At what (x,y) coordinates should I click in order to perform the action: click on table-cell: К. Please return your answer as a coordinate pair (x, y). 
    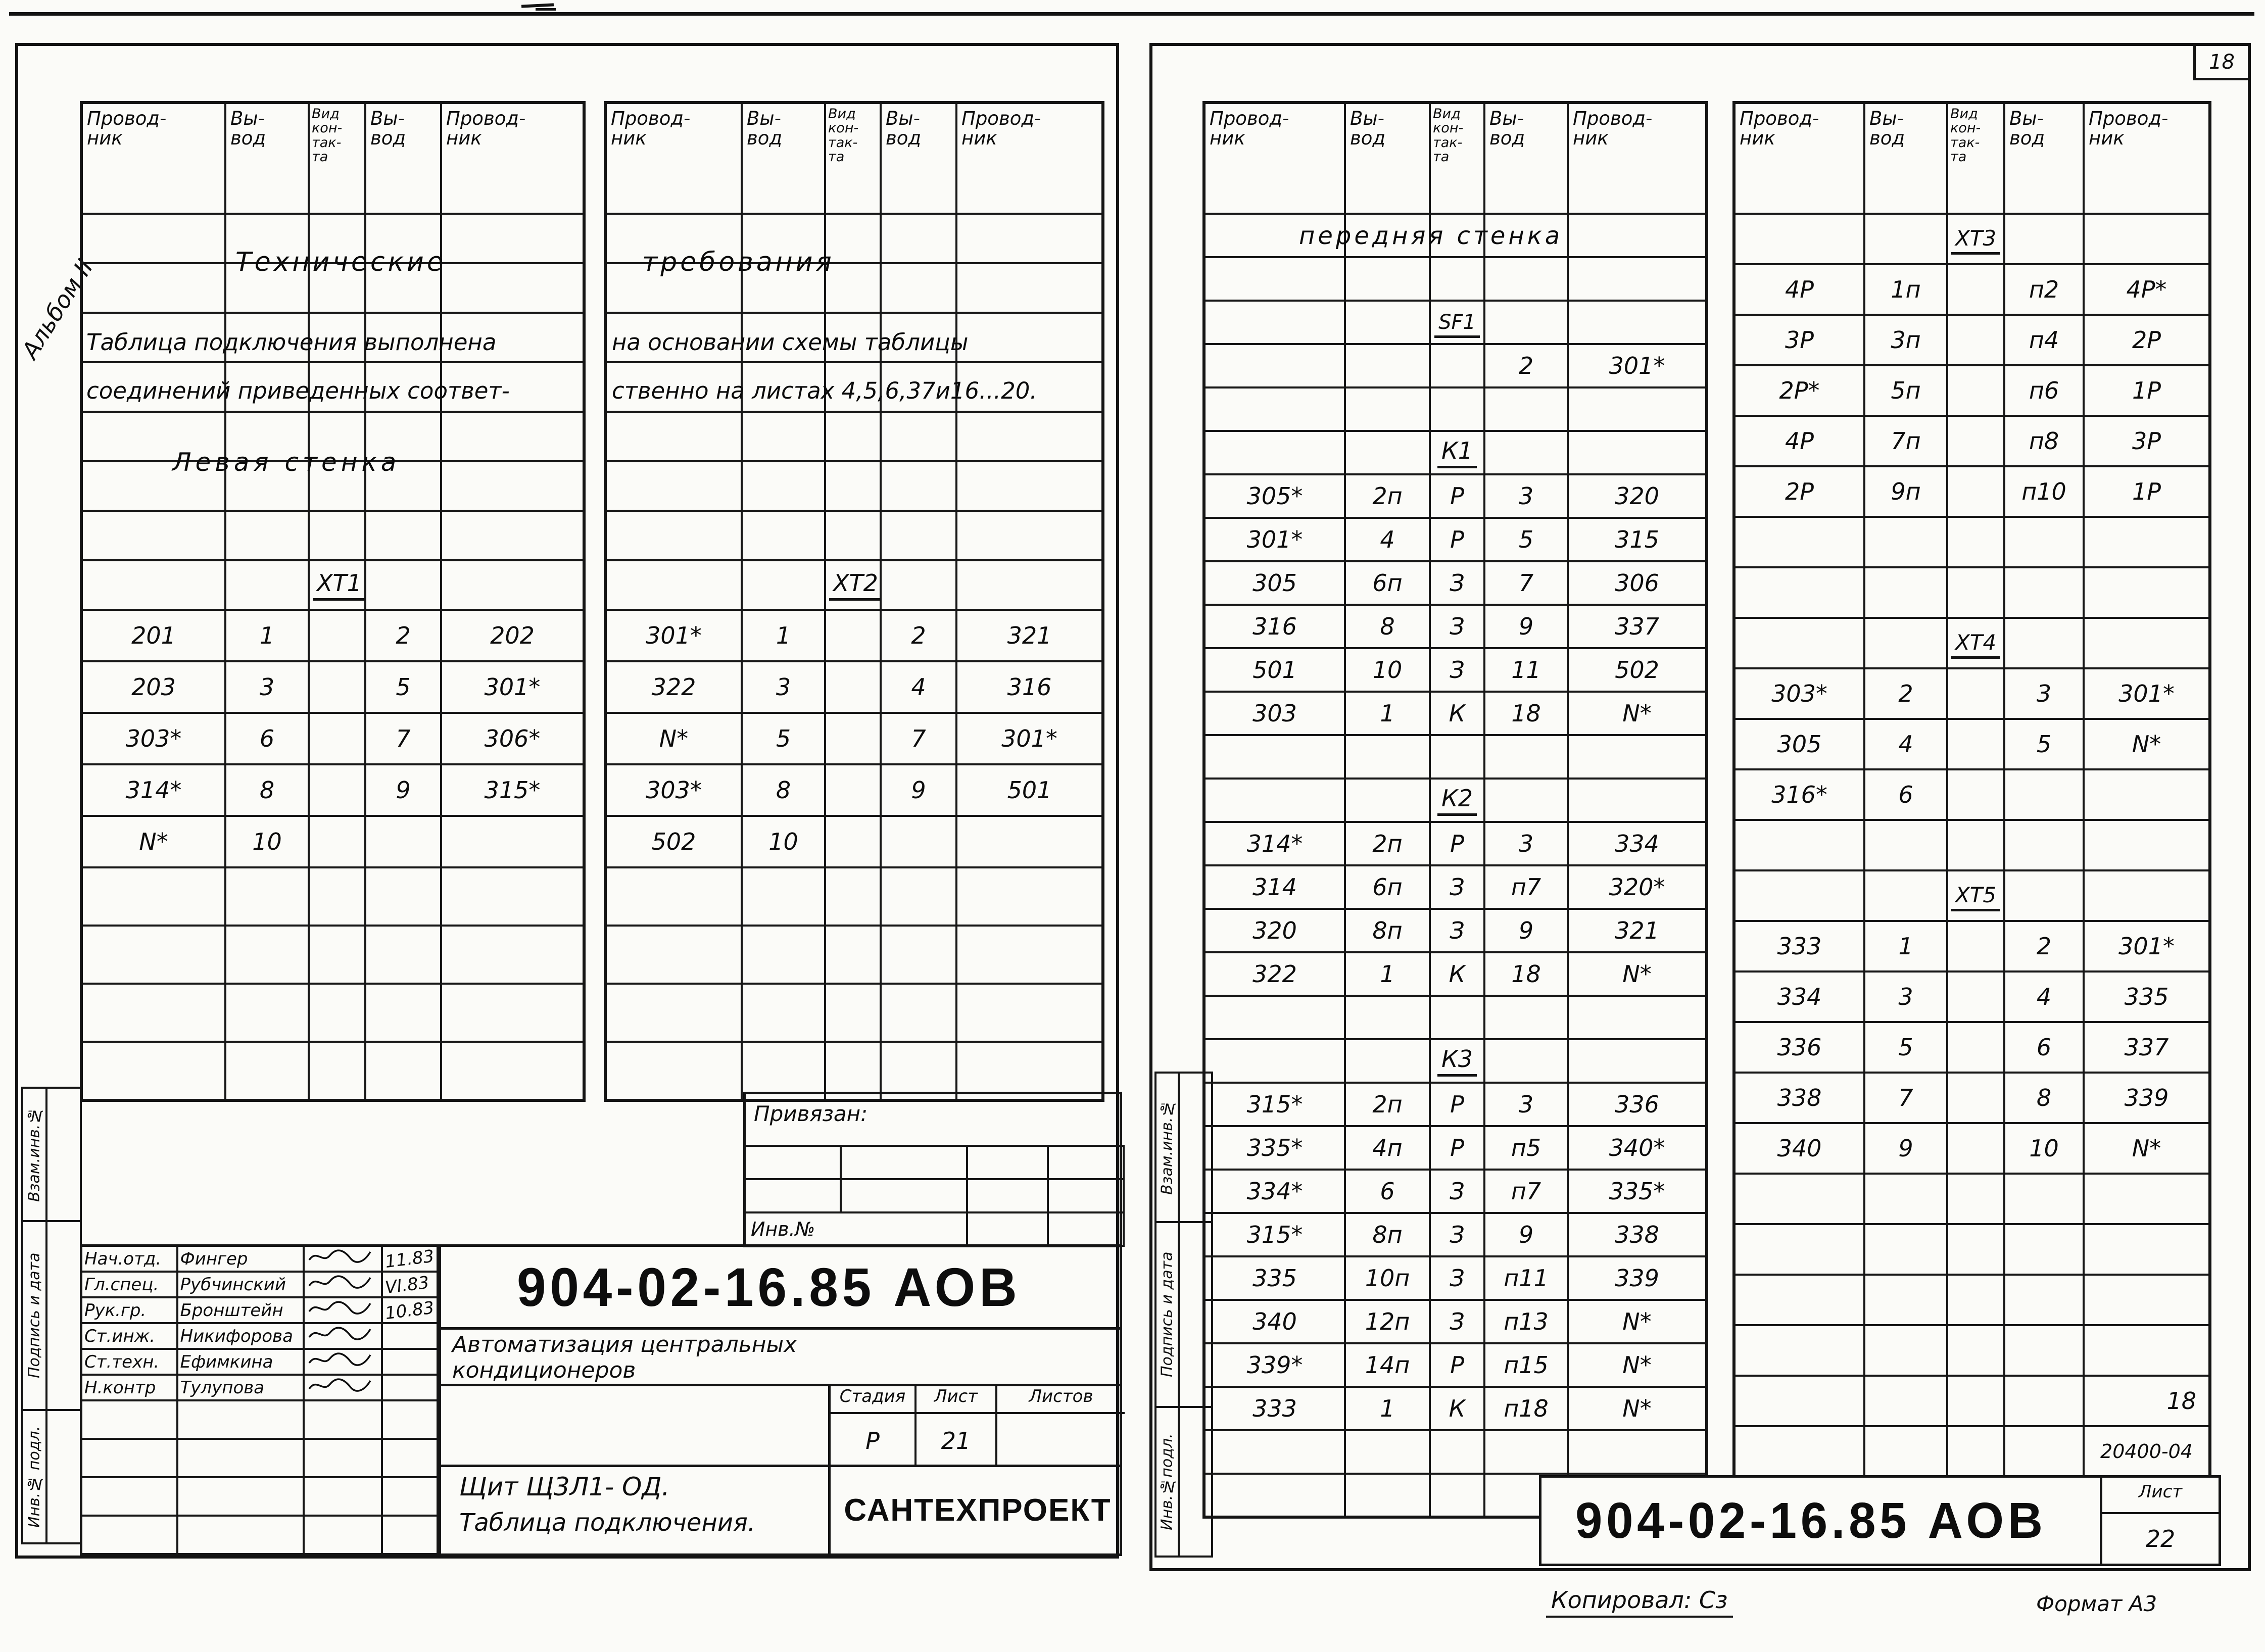
    Looking at the image, I should click on (1457, 713).